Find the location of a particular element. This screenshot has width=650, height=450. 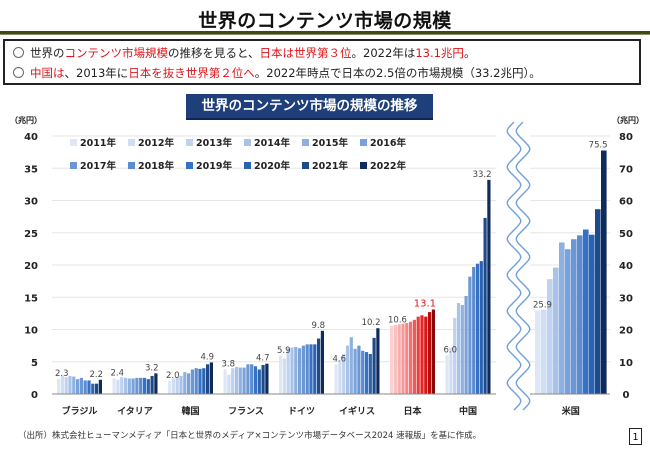

category-label: イタリア is located at coordinates (135, 411).